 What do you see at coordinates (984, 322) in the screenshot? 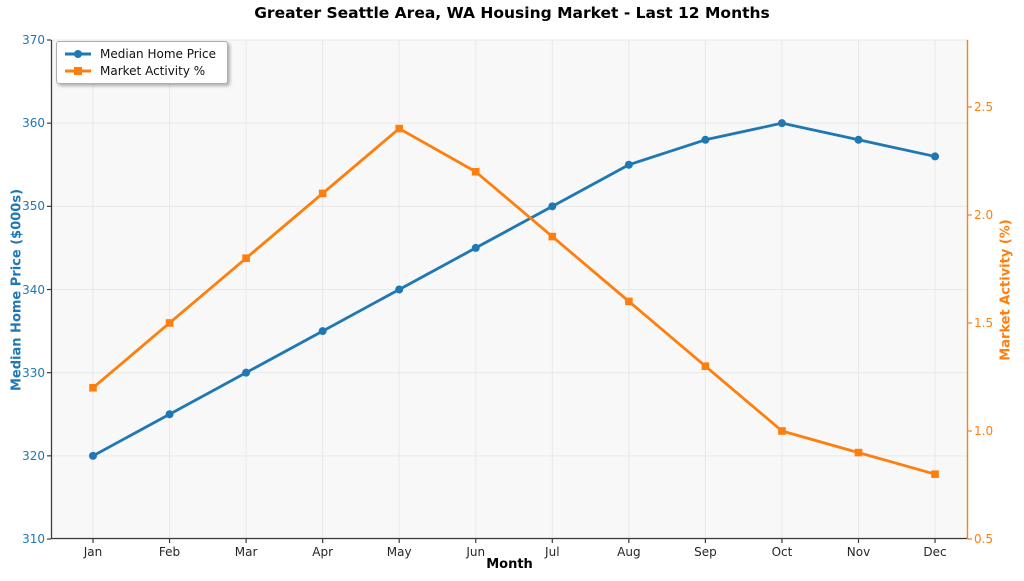
I see `y2-axis-tick-label: 1.5` at bounding box center [984, 322].